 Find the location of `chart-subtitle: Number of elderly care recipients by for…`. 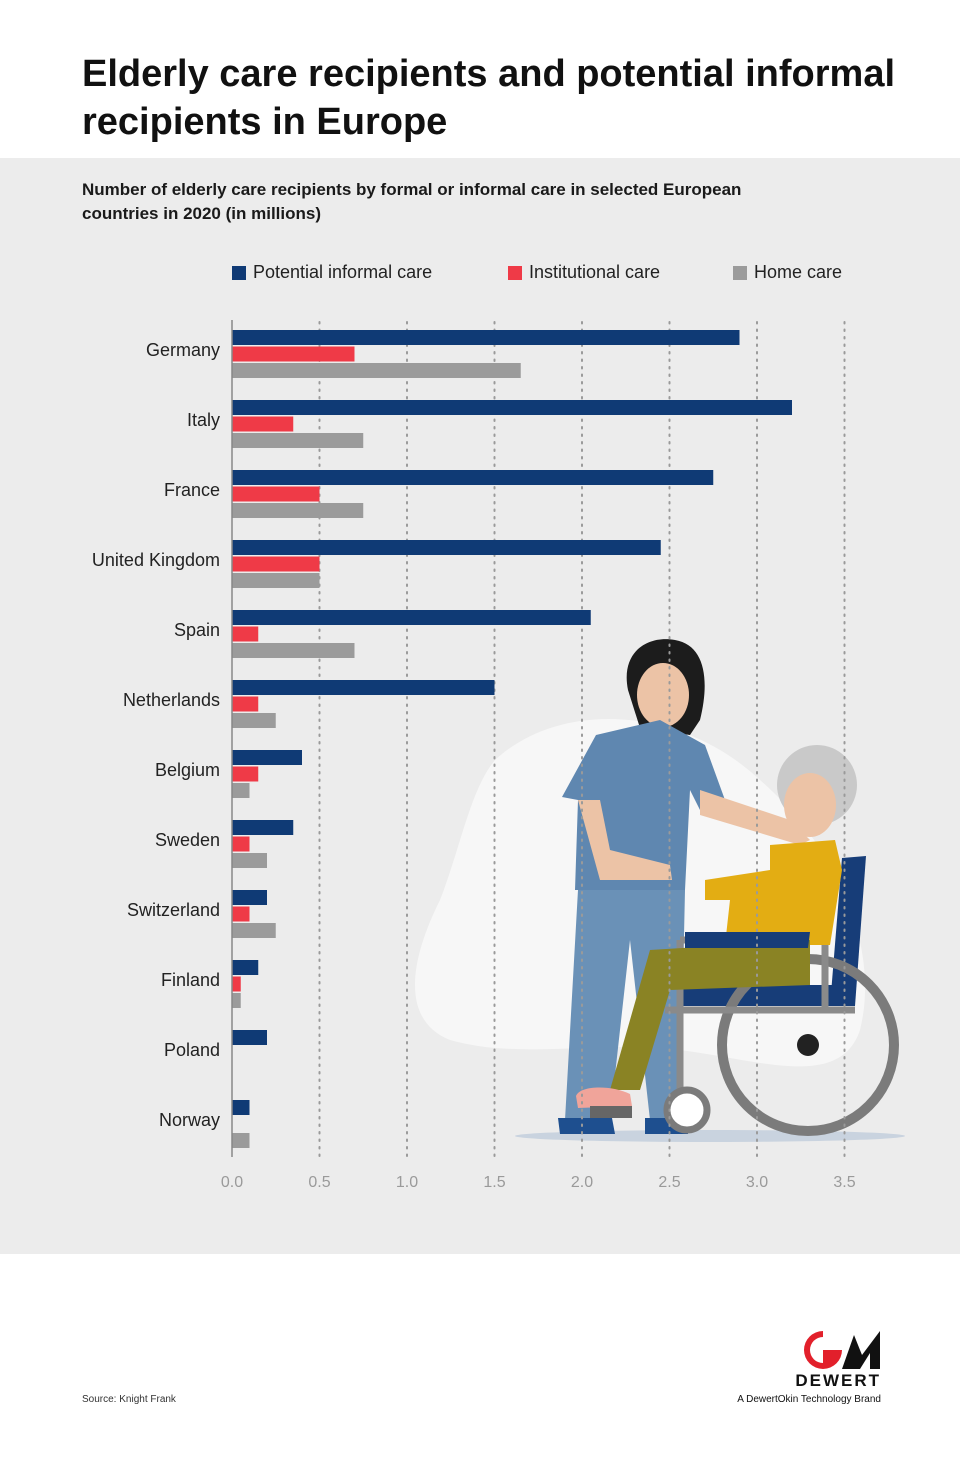

chart-subtitle: Number of elderly care recipients by for… is located at coordinates (412, 201).